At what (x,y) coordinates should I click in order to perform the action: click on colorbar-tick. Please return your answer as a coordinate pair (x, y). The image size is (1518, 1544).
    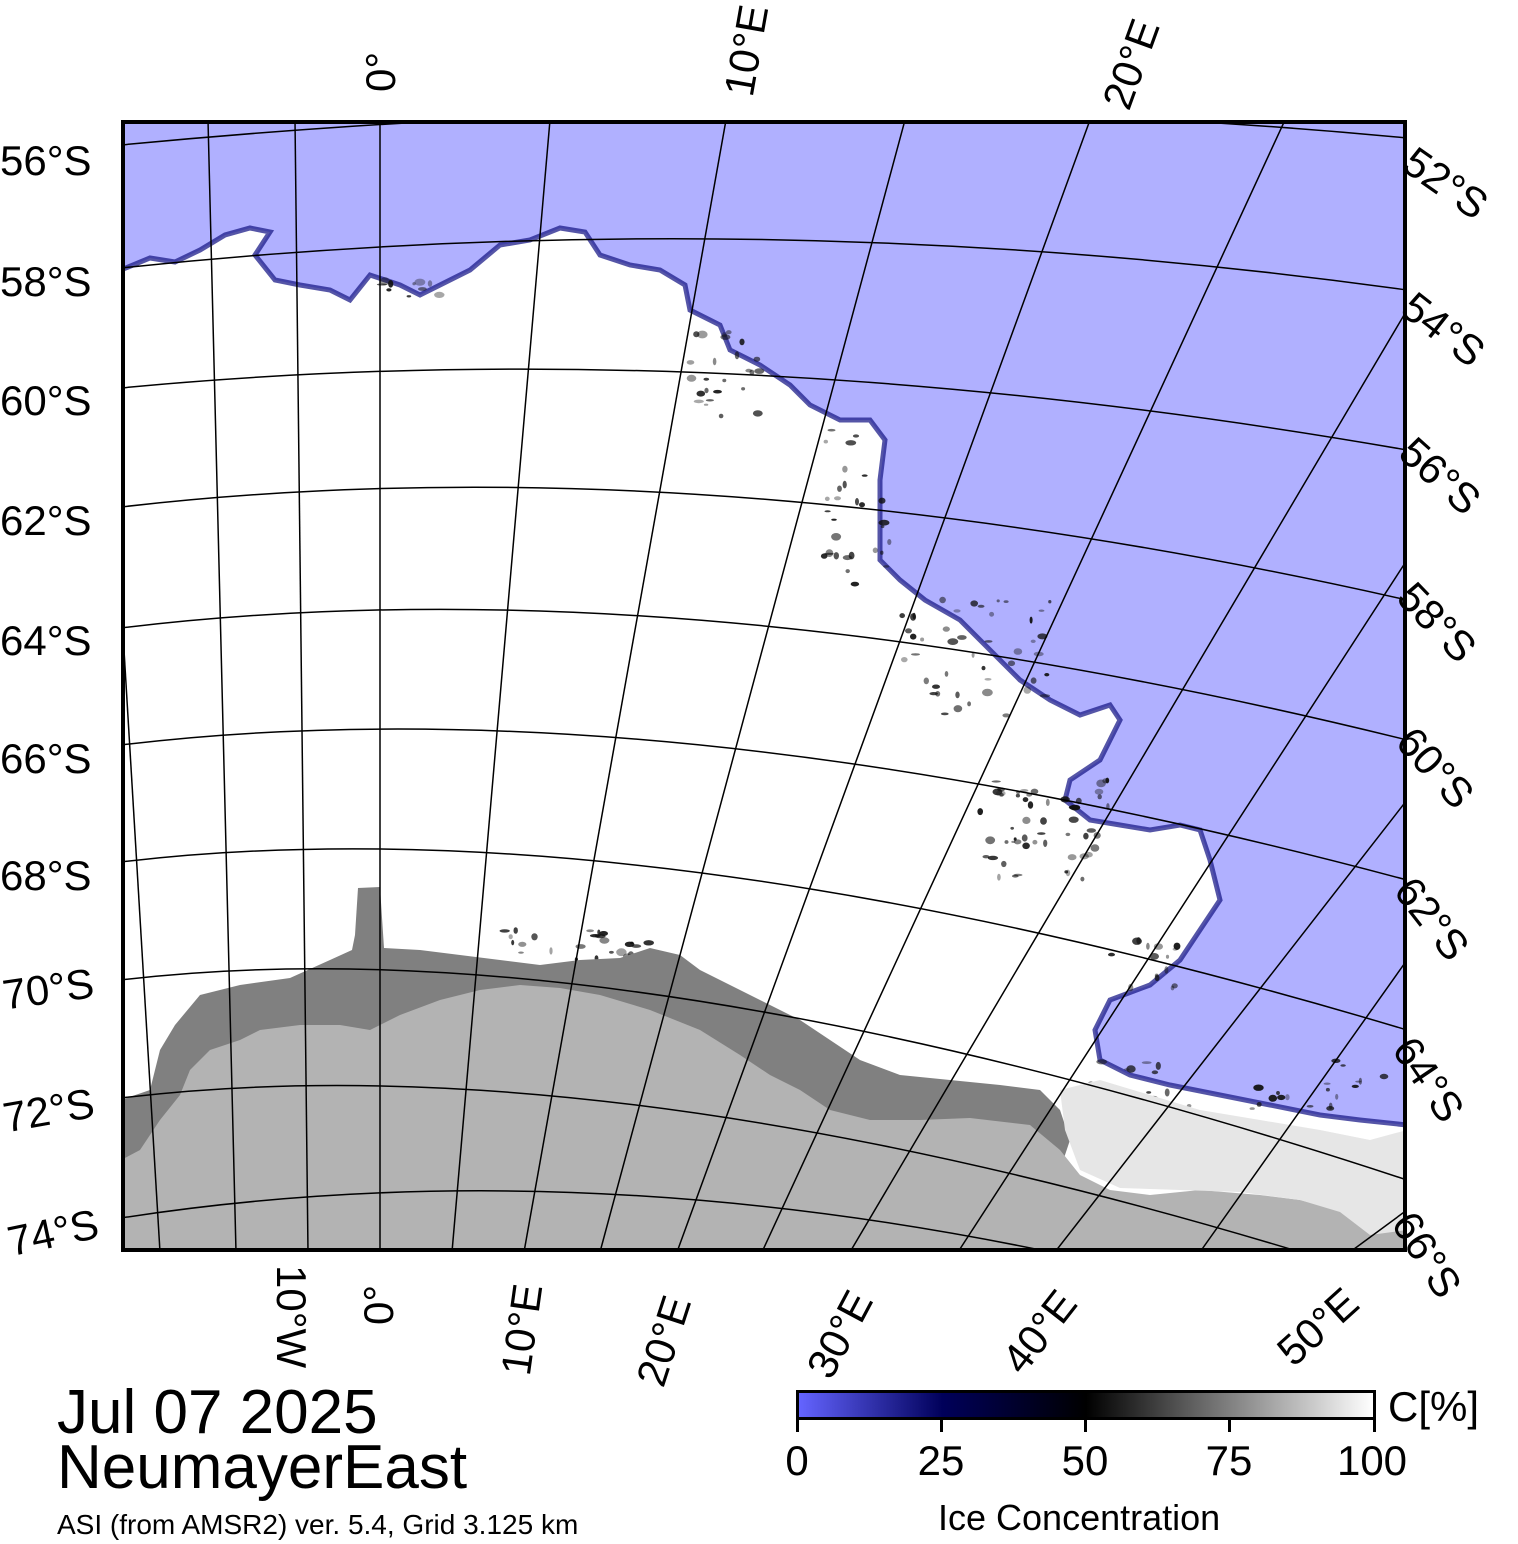
    Looking at the image, I should click on (941, 1425).